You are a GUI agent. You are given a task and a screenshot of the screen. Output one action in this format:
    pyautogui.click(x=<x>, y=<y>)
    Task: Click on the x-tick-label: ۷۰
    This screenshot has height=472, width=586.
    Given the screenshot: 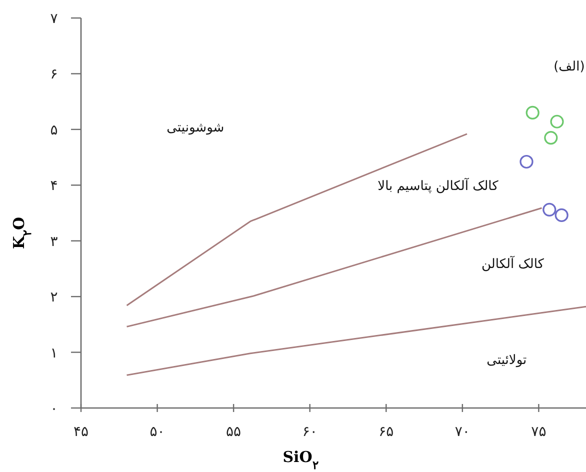 What is the action you would take?
    pyautogui.click(x=462, y=432)
    